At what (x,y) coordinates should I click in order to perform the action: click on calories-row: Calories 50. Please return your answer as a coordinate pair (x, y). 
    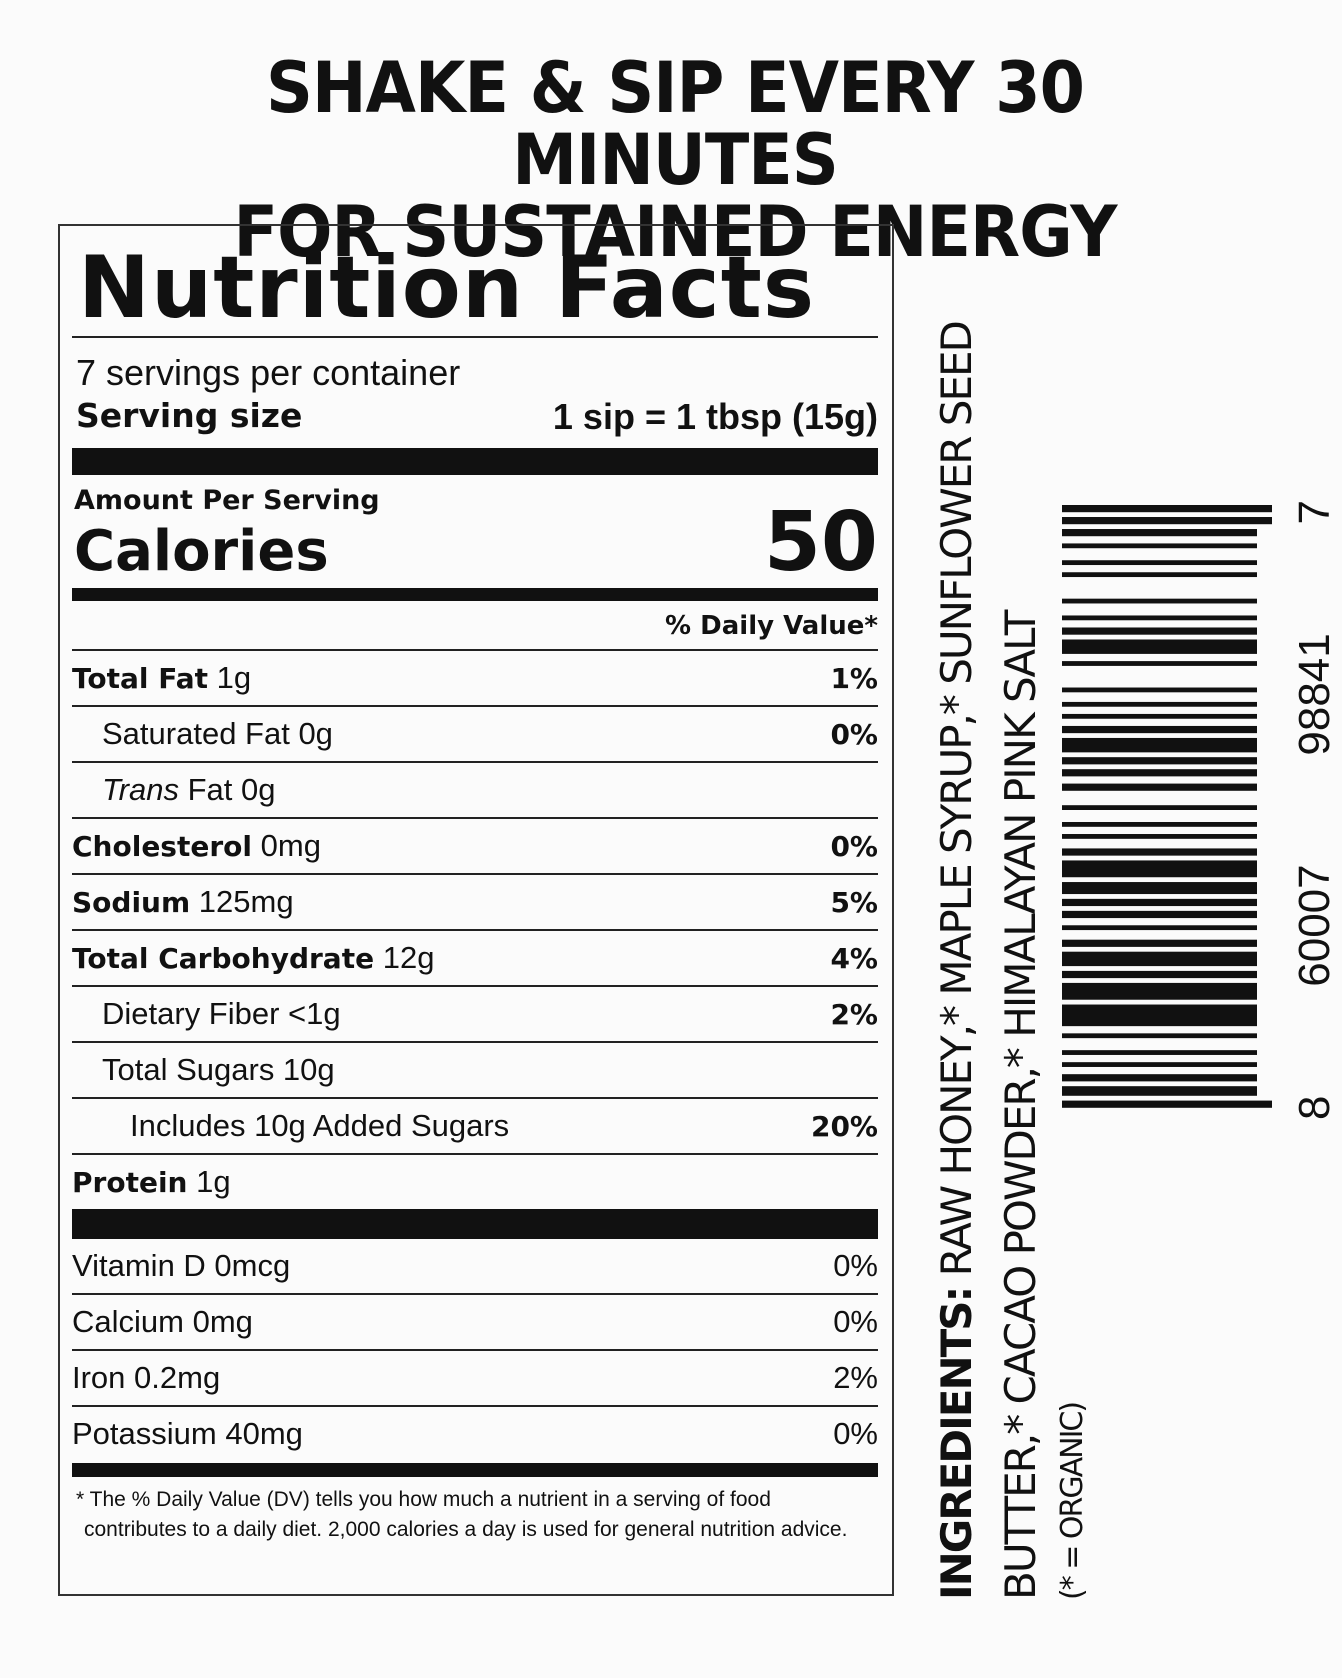
    Looking at the image, I should click on (475, 543).